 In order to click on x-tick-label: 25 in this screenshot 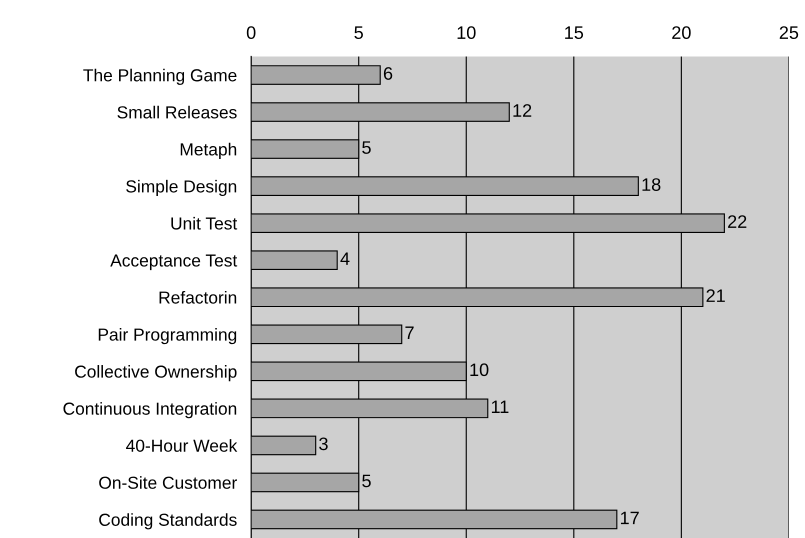, I will do `click(789, 33)`.